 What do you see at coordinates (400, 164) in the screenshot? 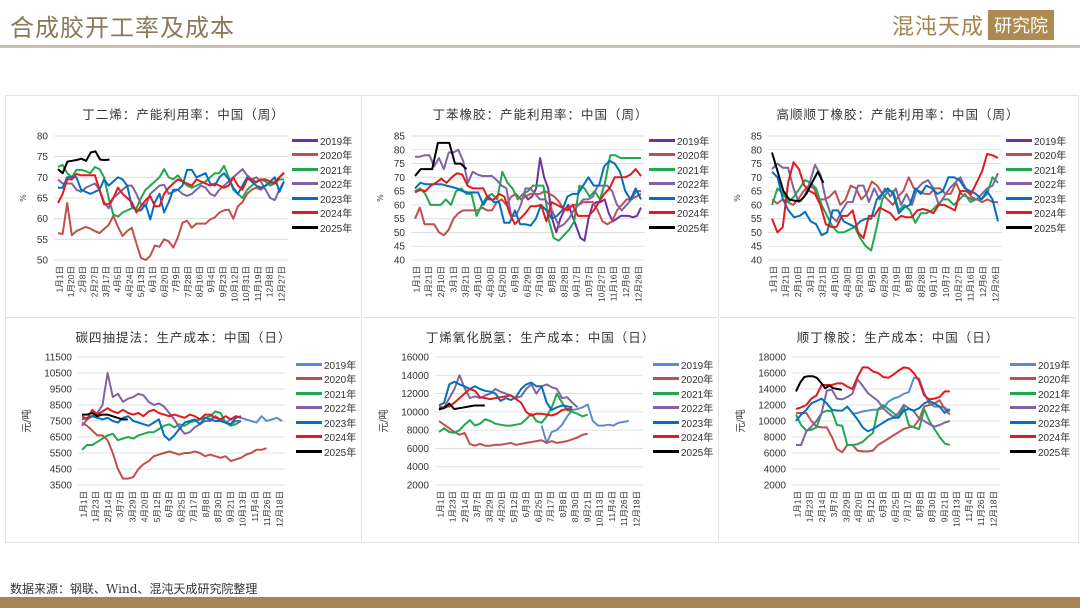
I see `y-tick-label: 75` at bounding box center [400, 164].